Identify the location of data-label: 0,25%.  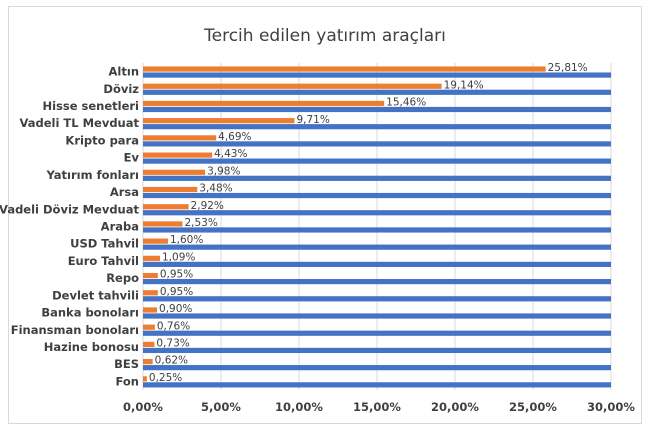
(165, 378).